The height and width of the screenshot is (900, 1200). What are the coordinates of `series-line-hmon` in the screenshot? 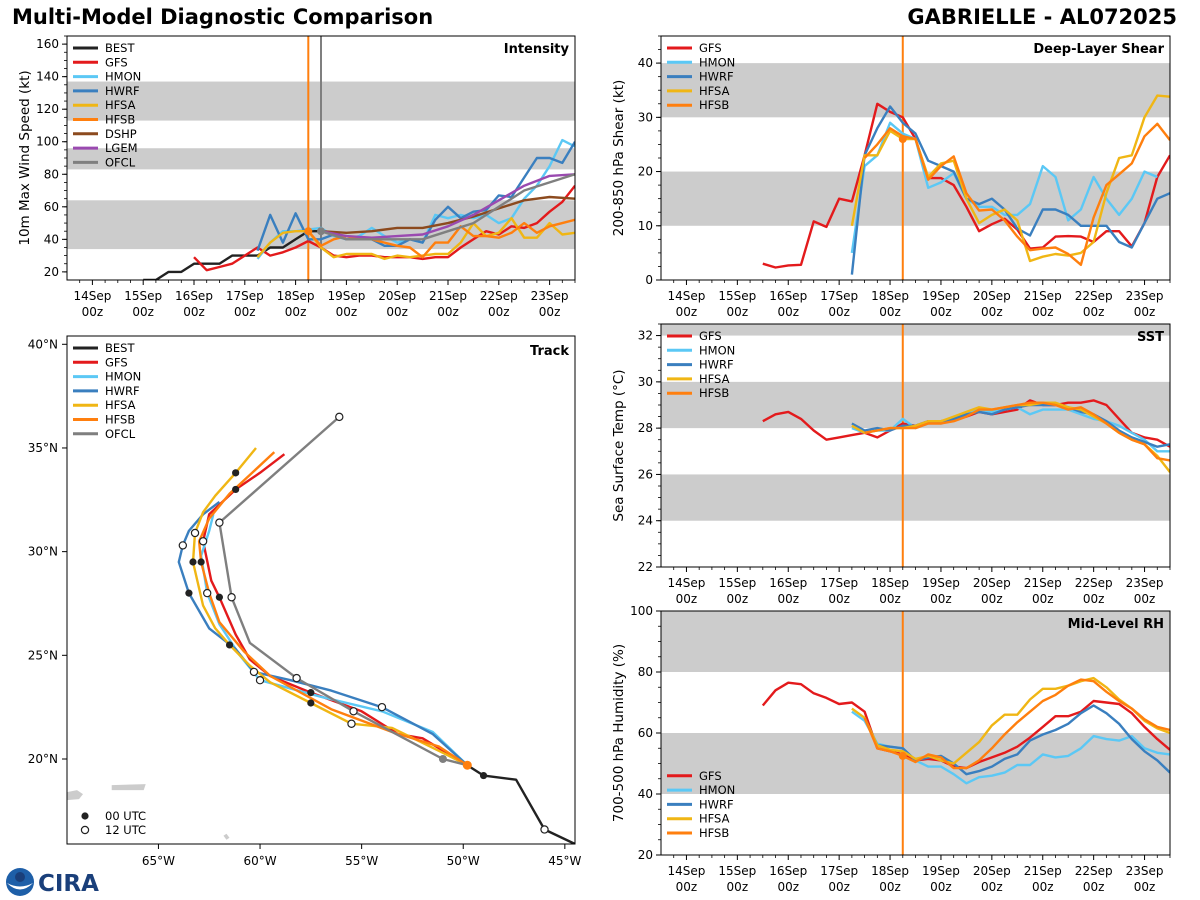 It's located at (1004, 187).